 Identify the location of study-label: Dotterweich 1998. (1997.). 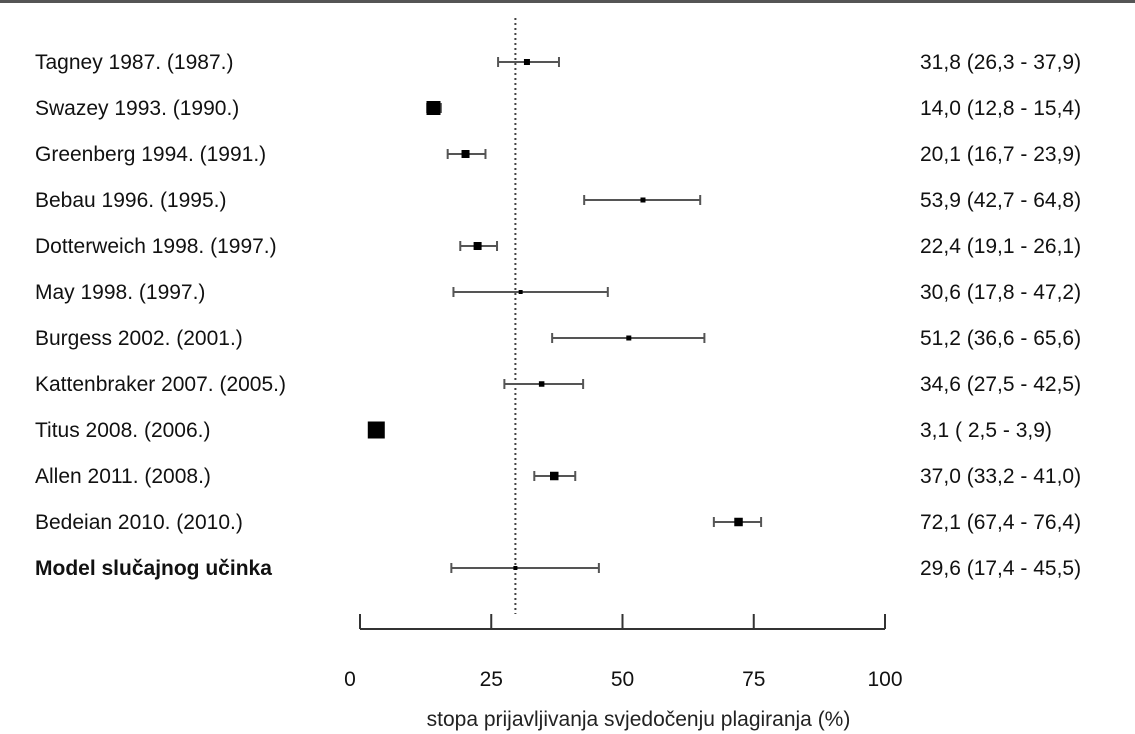
(156, 246).